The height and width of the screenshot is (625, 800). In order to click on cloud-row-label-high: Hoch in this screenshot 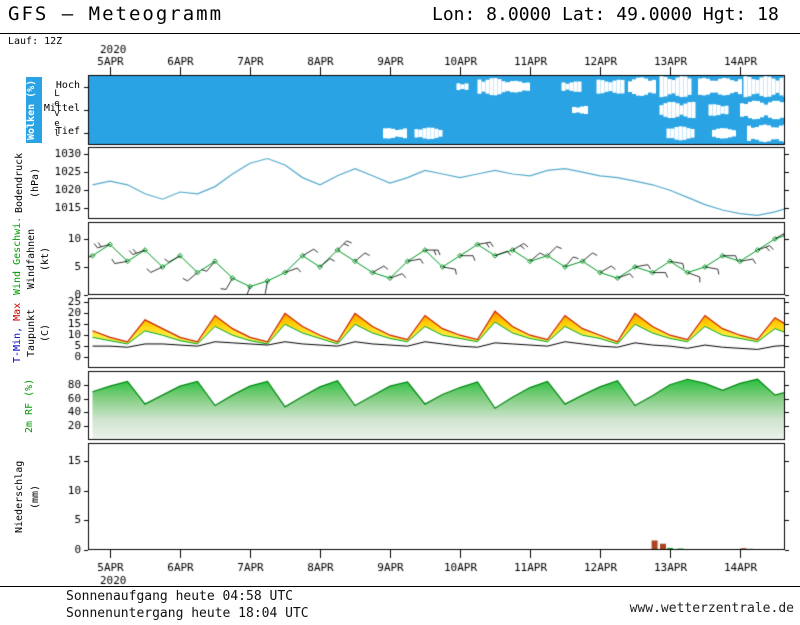, I will do `click(67, 85)`.